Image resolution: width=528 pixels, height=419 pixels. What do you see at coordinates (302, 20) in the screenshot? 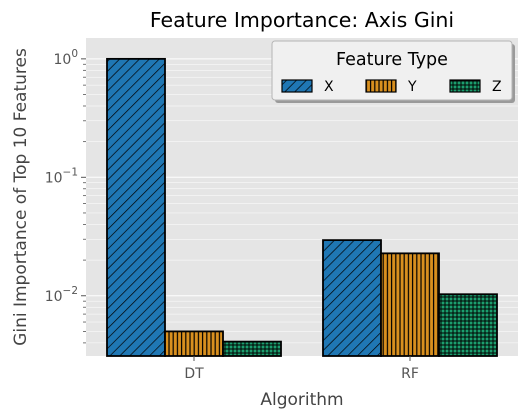
I see `chart-title: Feature Importance: Axis Gini` at bounding box center [302, 20].